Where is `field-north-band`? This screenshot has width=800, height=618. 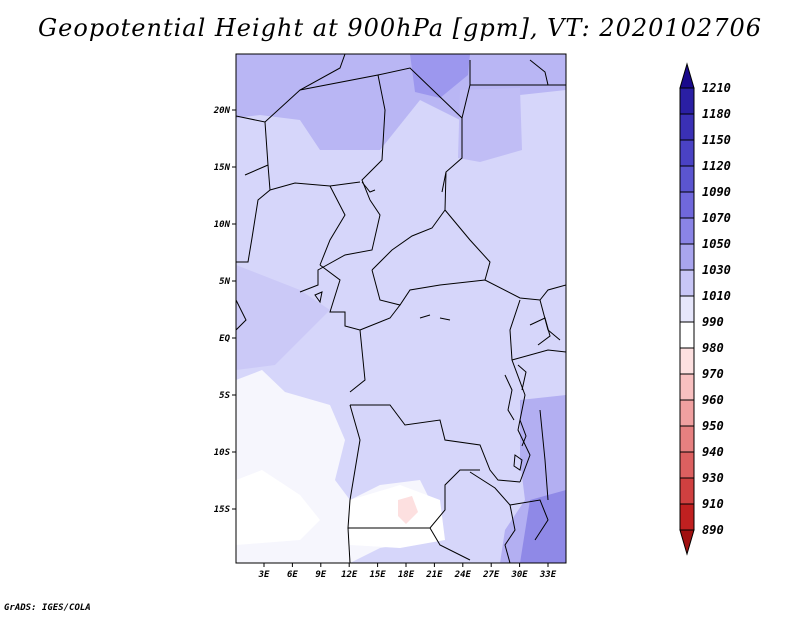
field-north-band is located at coordinates (401, 102).